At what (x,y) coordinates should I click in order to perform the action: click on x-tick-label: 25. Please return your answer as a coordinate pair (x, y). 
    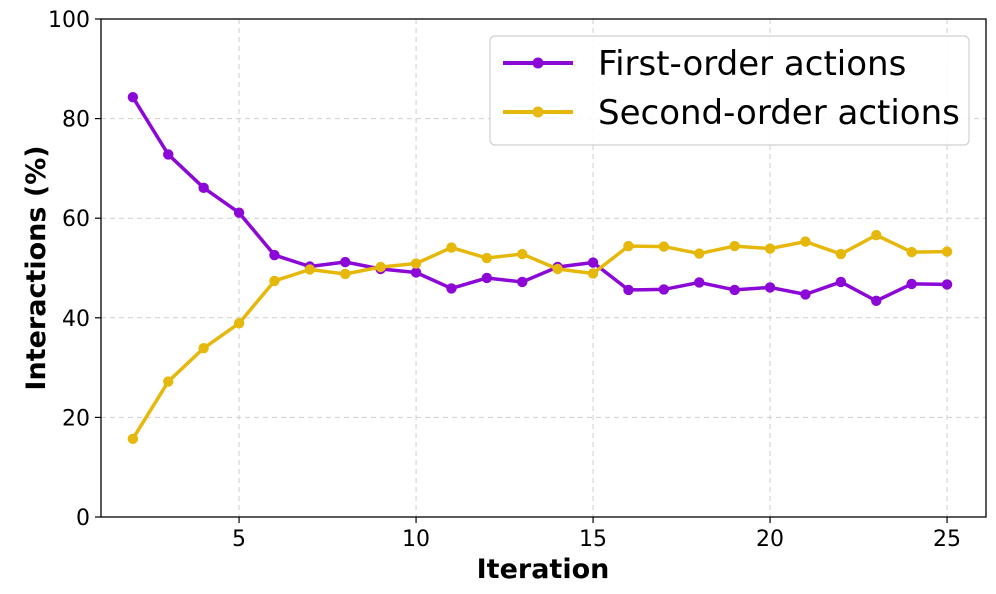
    Looking at the image, I should click on (947, 539).